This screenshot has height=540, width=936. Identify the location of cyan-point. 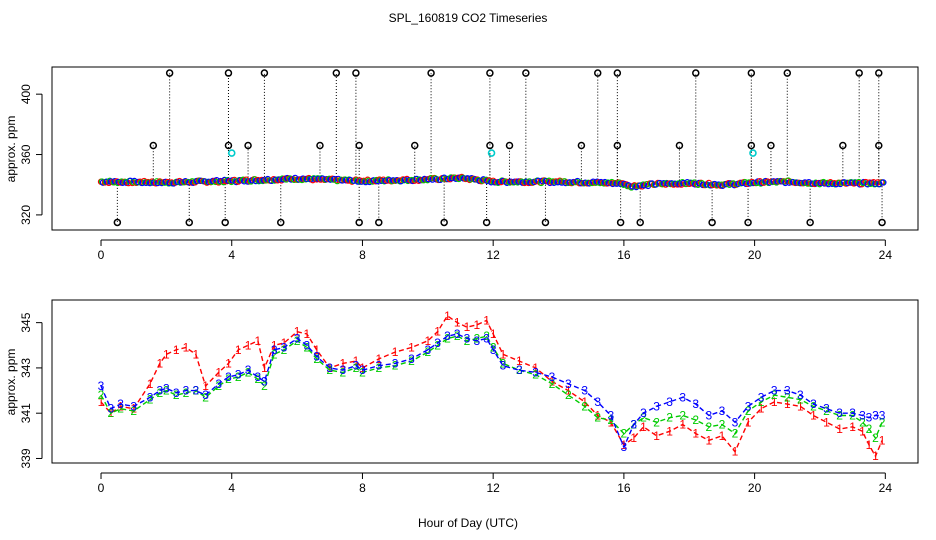
(491, 153).